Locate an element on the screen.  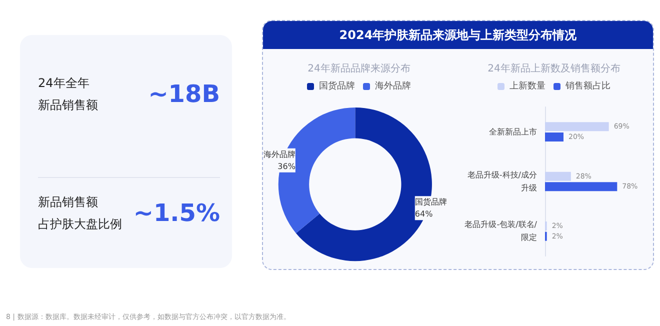
y-tick-label: 全新新品上市 is located at coordinates (513, 131).